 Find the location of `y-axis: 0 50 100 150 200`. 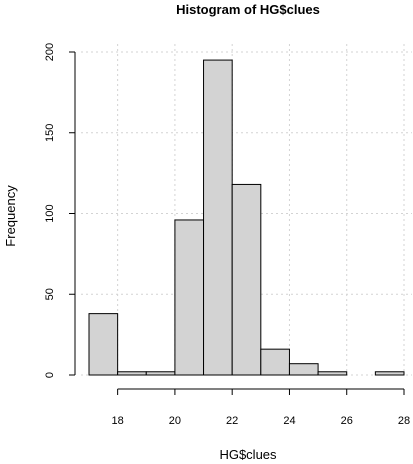

y-axis: 0 50 100 150 200 is located at coordinates (60, 210).